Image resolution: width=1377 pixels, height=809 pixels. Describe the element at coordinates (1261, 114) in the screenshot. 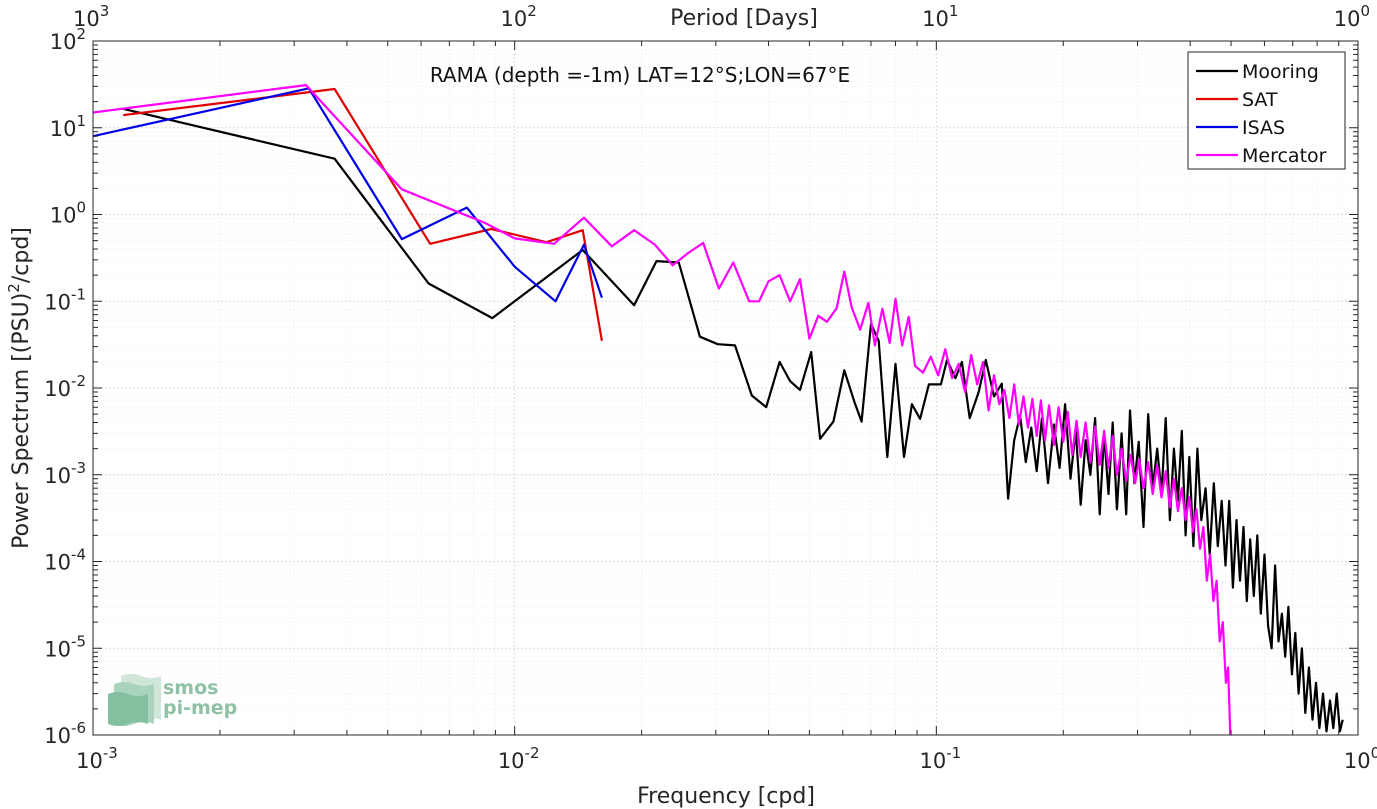

I see `legend-entries: Mooring SAT ISAS Mercator` at that location.